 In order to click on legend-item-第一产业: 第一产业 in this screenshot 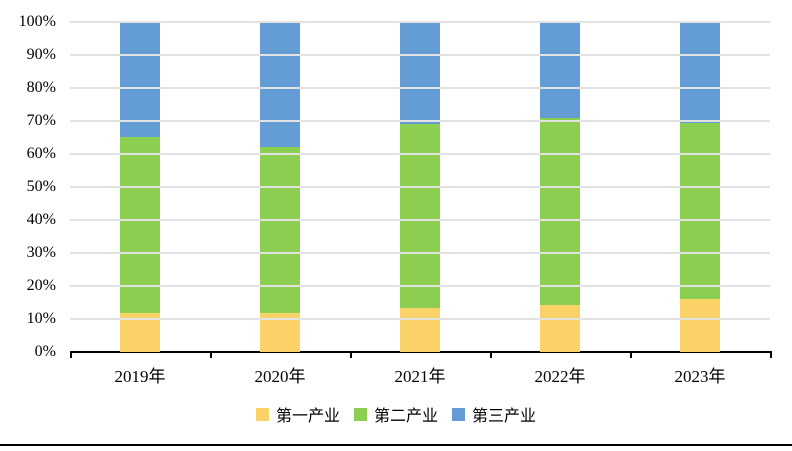, I will do `click(297, 414)`.